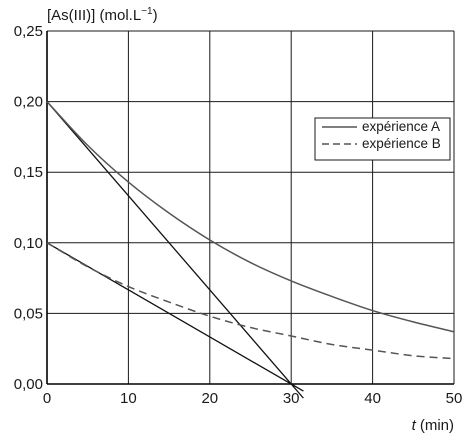 Image resolution: width=465 pixels, height=434 pixels. I want to click on x-tick-label: 40, so click(372, 398).